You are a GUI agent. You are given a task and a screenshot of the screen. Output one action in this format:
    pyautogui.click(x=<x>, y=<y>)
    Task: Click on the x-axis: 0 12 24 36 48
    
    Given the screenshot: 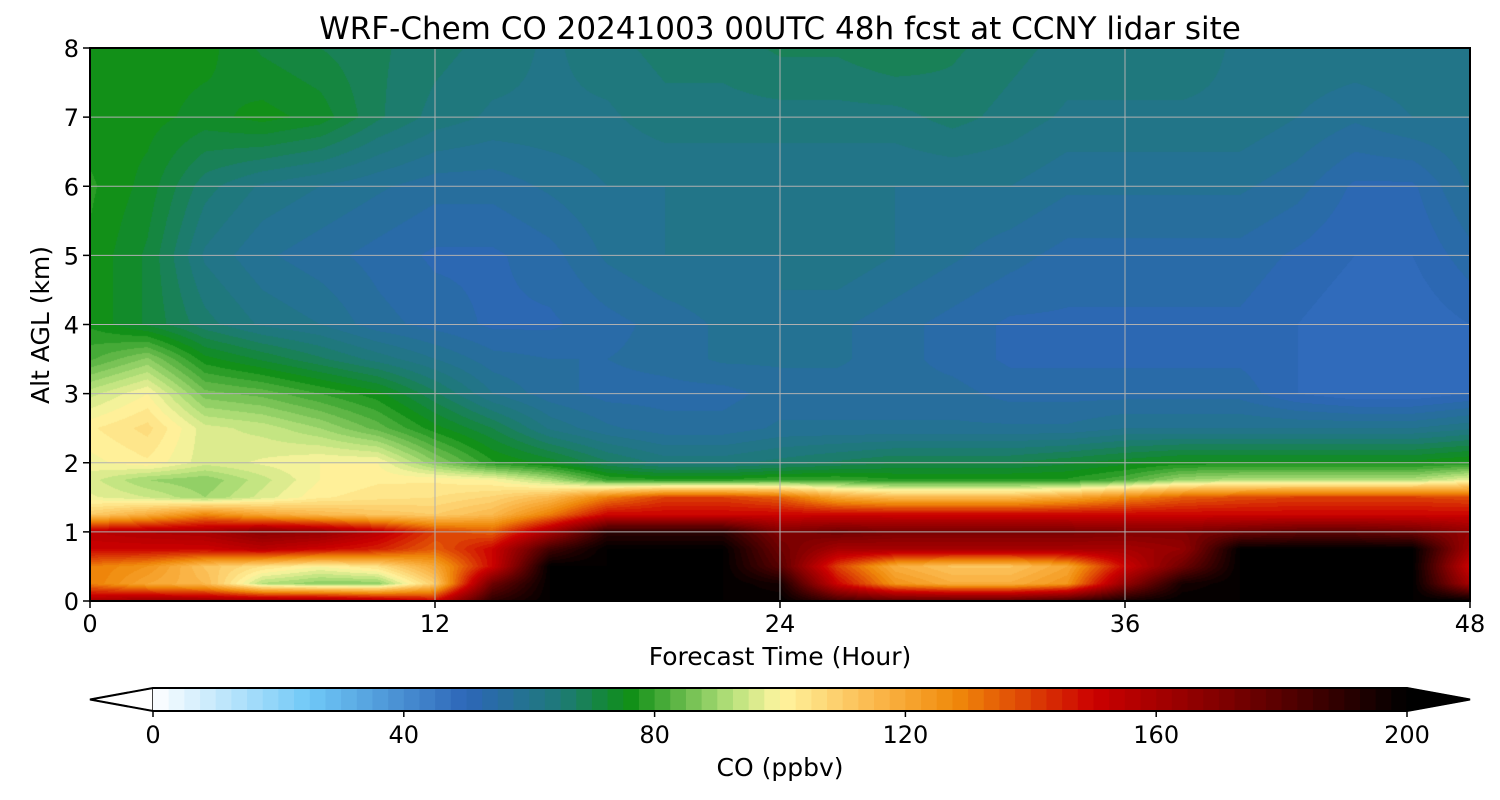 What is the action you would take?
    pyautogui.click(x=783, y=619)
    